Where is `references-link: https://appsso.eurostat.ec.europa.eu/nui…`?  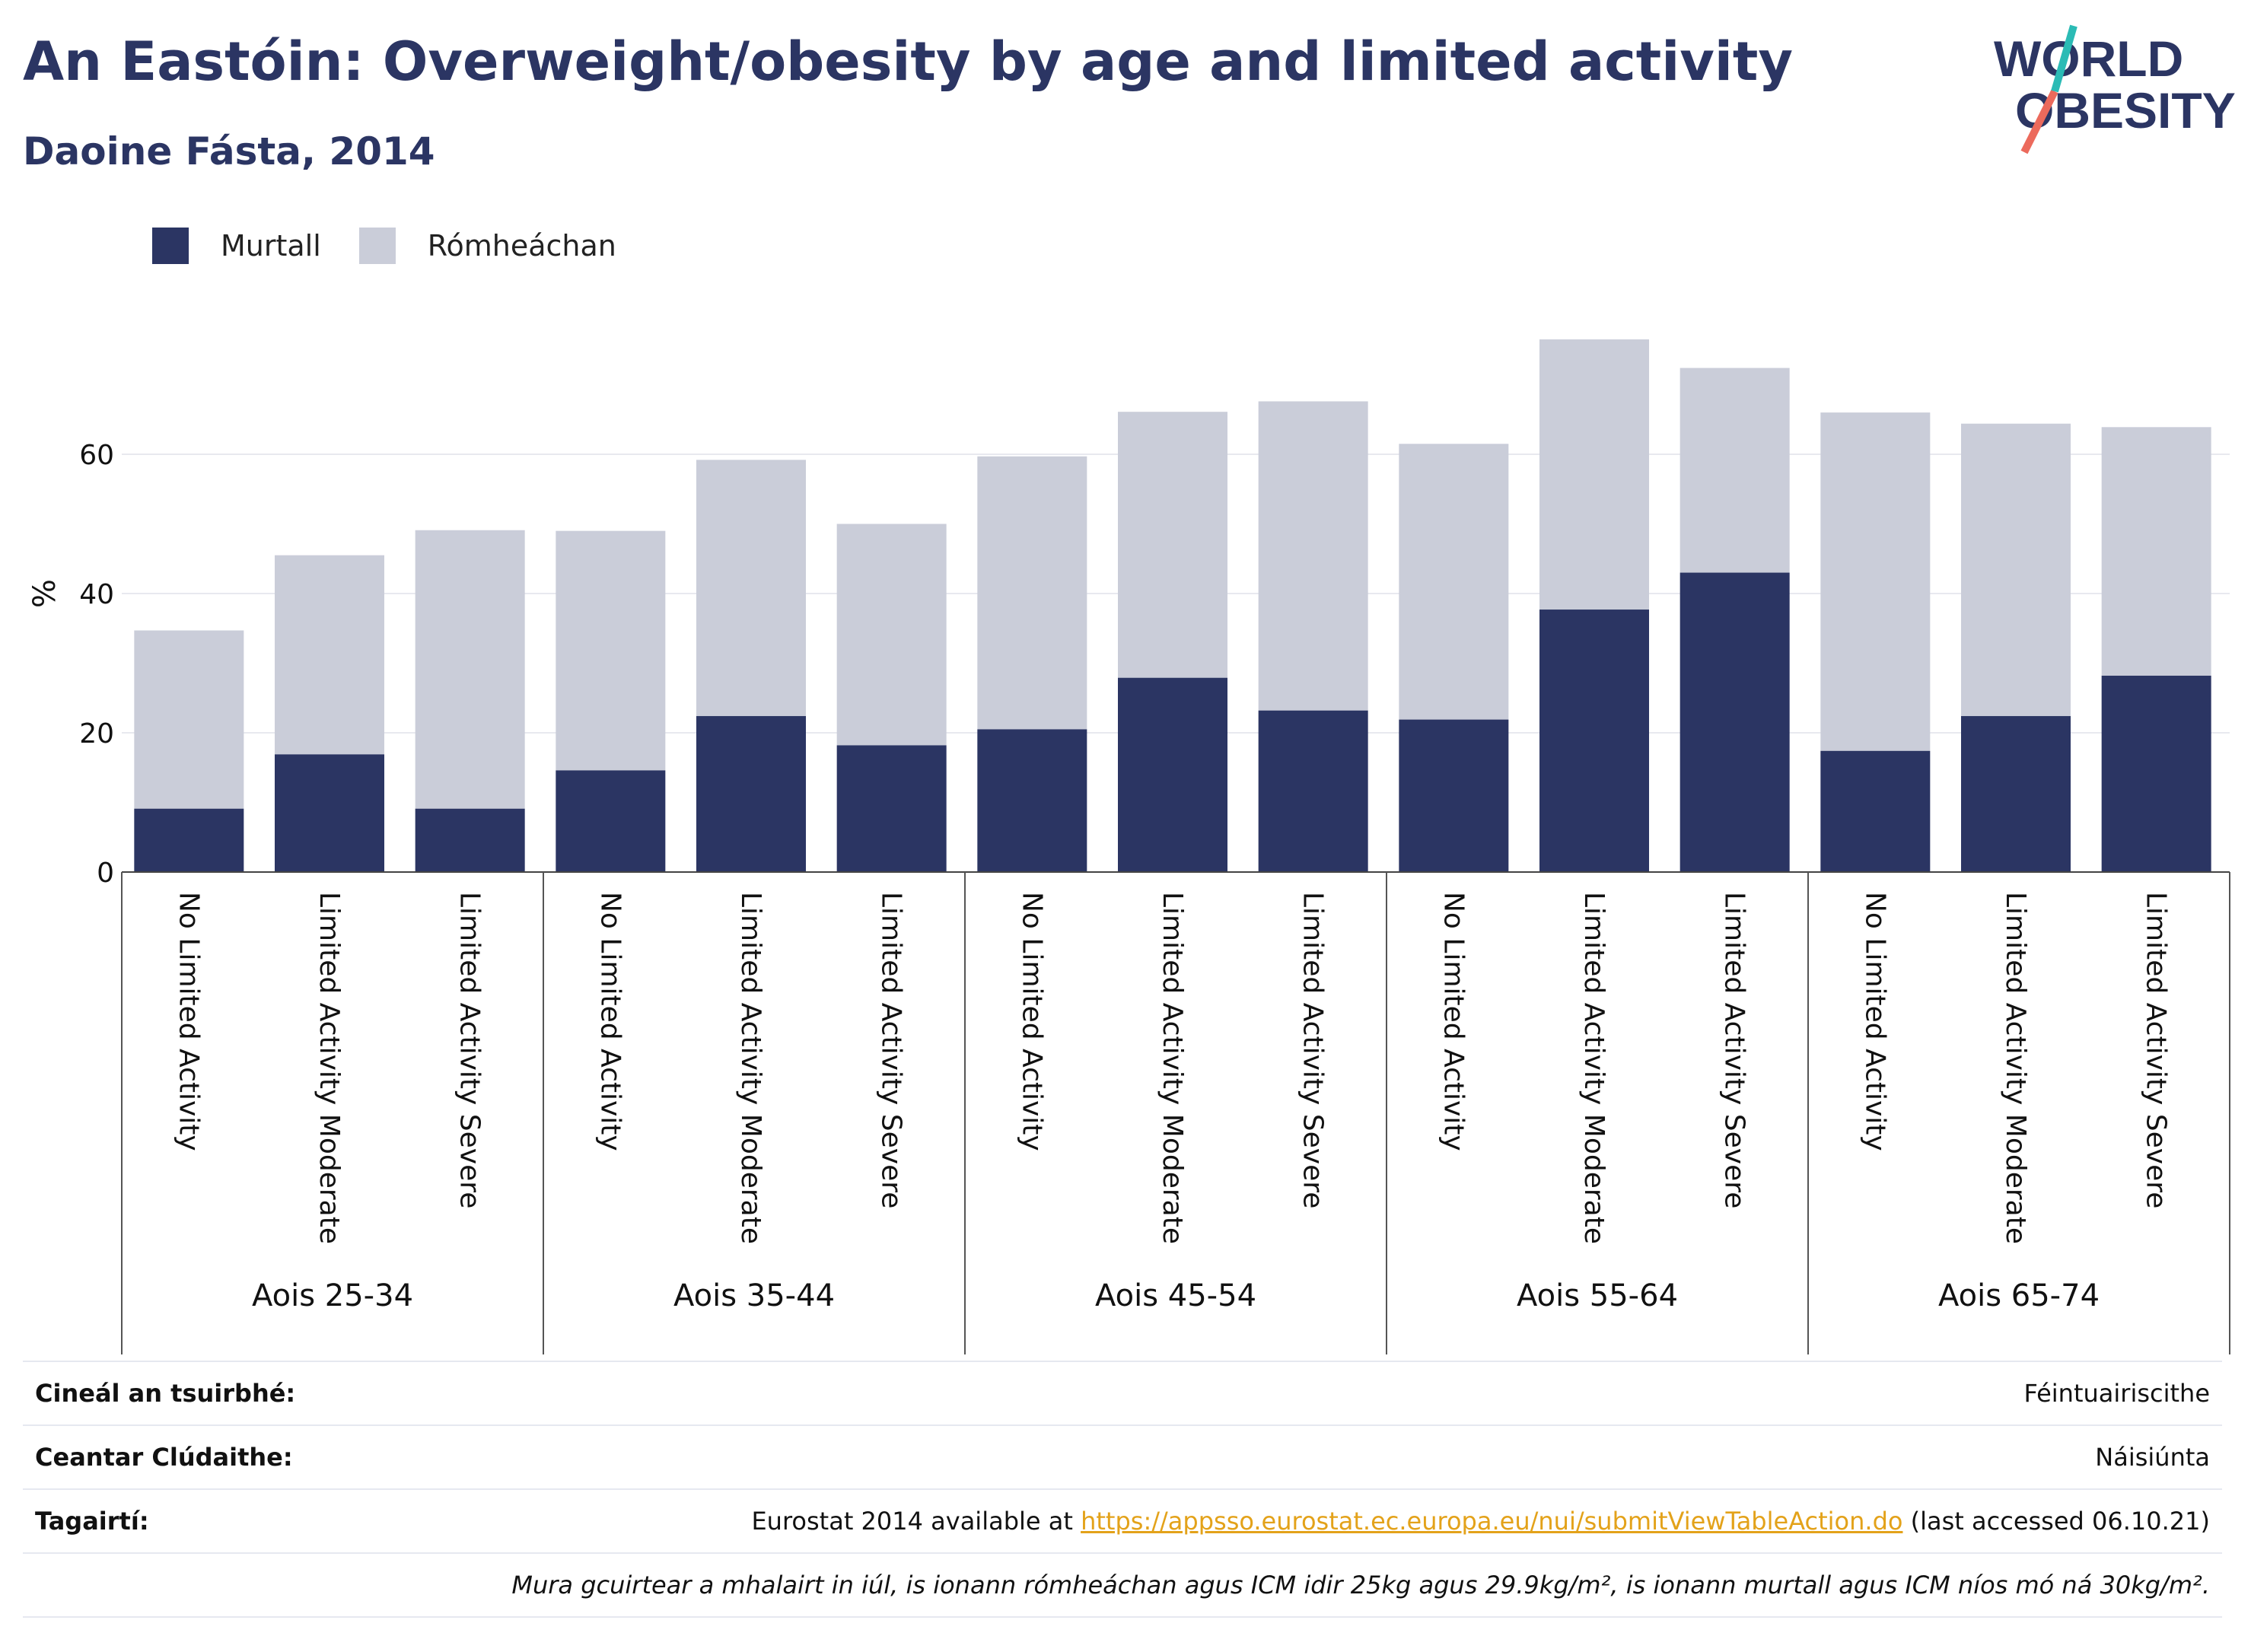 references-link: https://appsso.eurostat.ec.europa.eu/nui… is located at coordinates (1492, 1521).